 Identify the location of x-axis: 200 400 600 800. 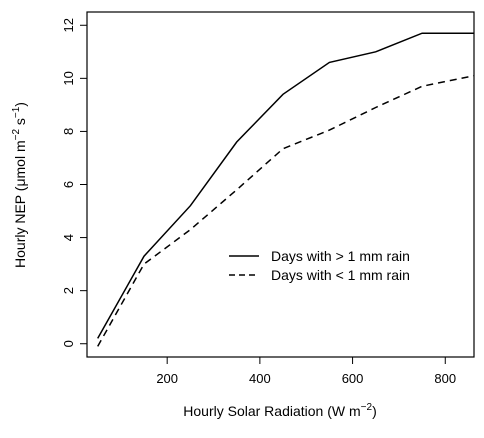
(306, 371).